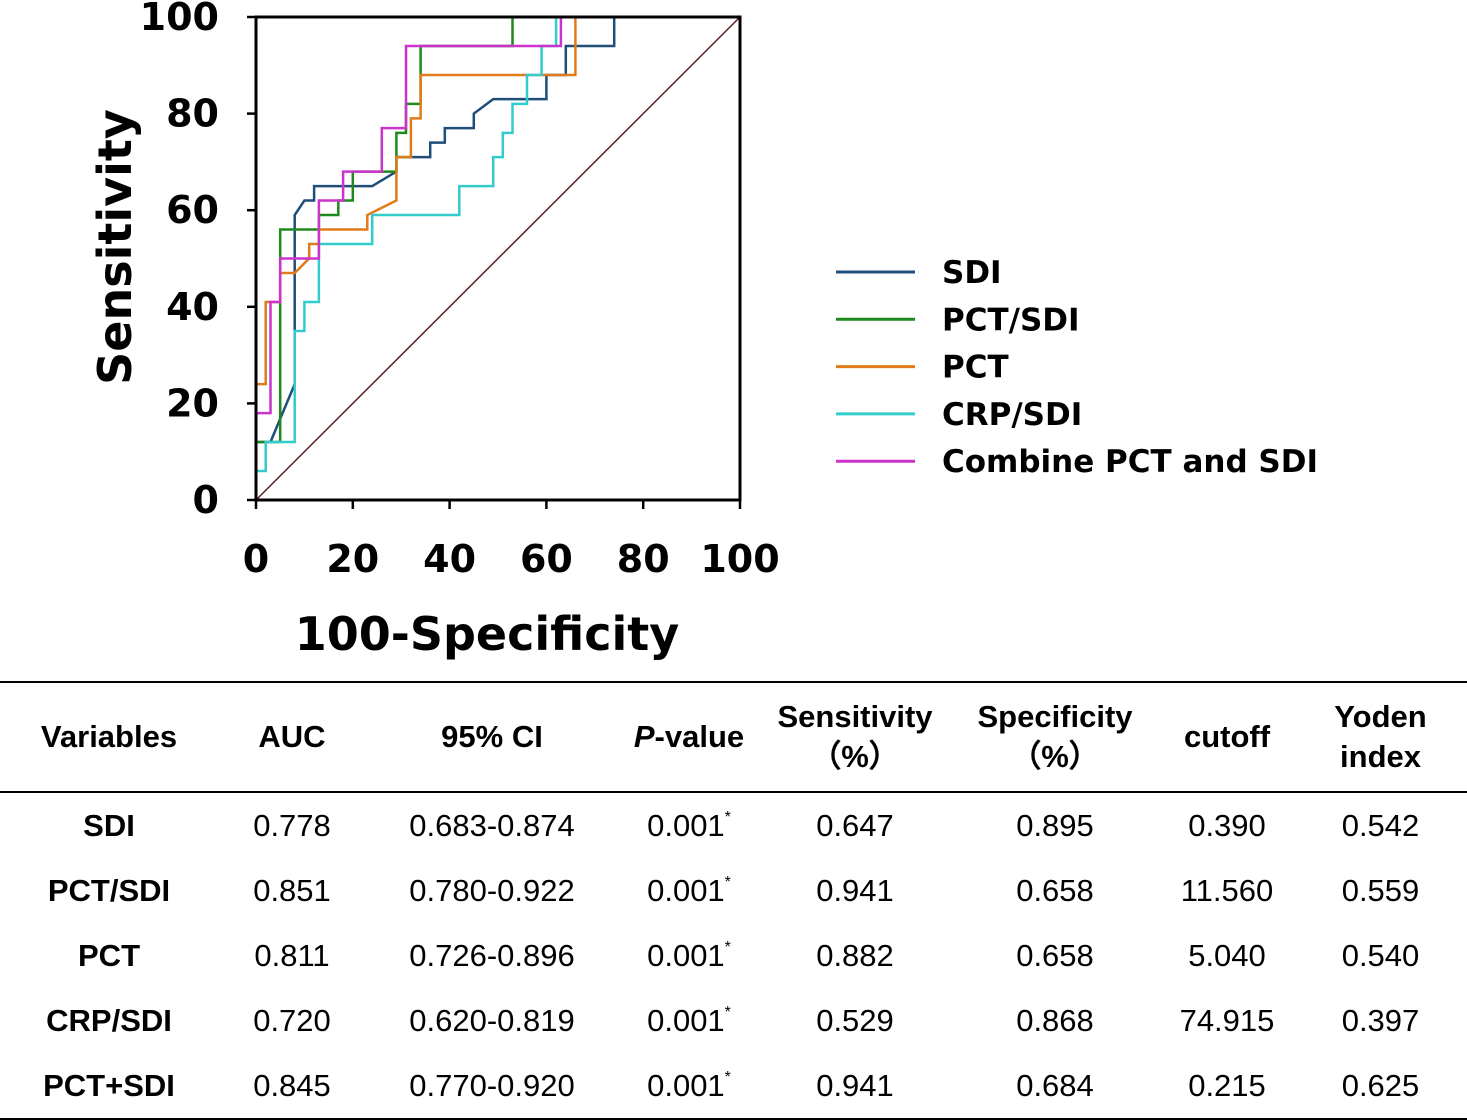 Image resolution: width=1467 pixels, height=1120 pixels. I want to click on plot-frame, so click(498, 258).